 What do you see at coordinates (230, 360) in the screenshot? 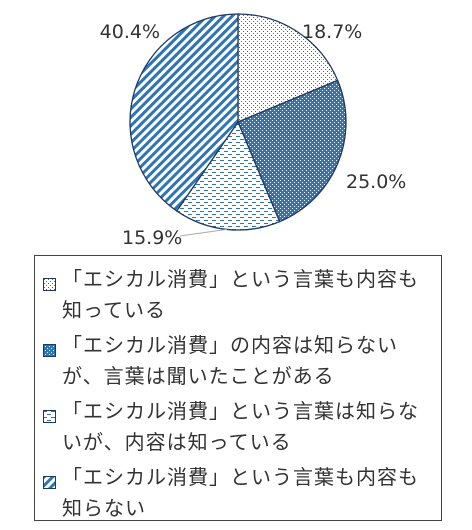
I see `legend-label: 「エシカル消費」の内容は知らないが、言葉は聞いたことがある` at bounding box center [230, 360].